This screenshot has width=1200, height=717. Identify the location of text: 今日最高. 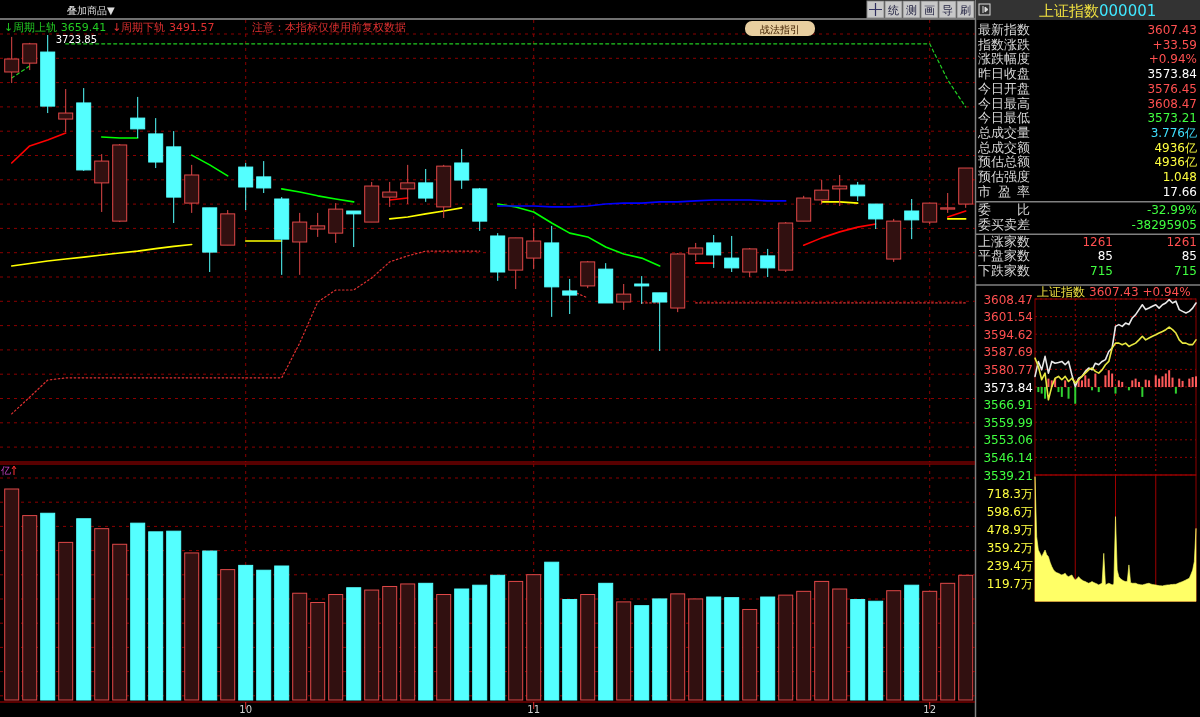
(1004, 103).